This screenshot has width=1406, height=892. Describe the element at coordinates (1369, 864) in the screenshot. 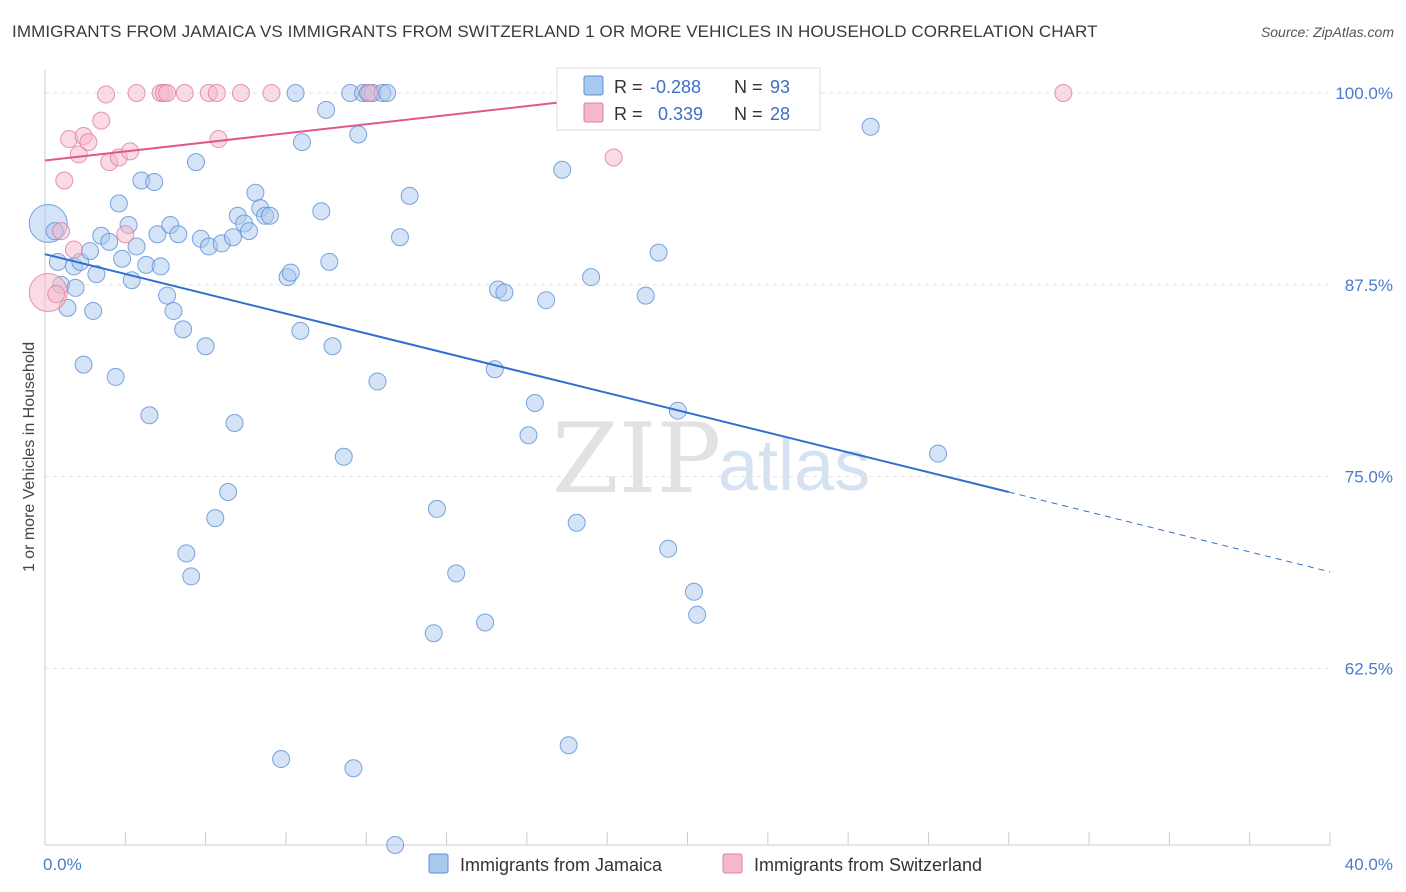

I see `x-tick-label: 40.0%` at that location.